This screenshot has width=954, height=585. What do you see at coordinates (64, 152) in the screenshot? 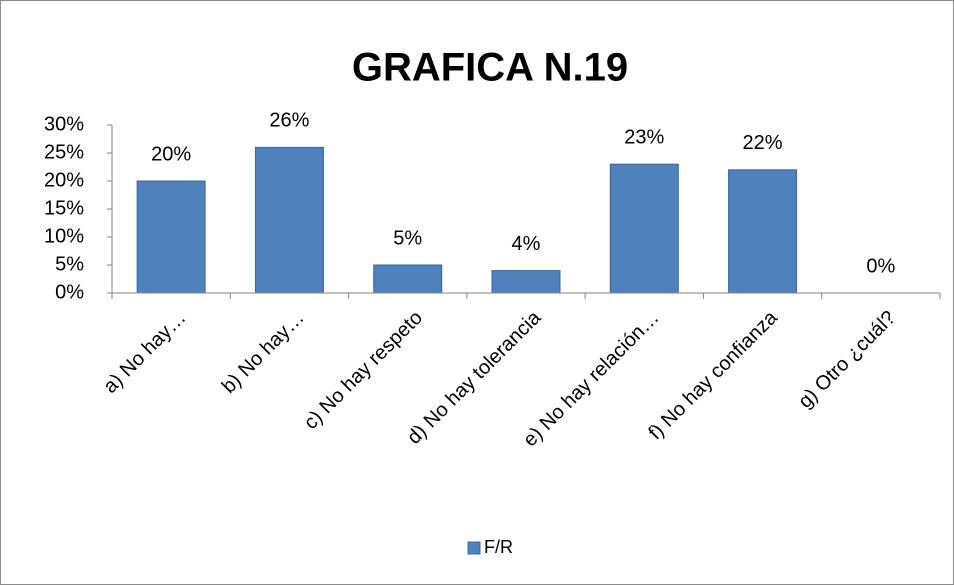
I see `y-tick-label: 25%` at bounding box center [64, 152].